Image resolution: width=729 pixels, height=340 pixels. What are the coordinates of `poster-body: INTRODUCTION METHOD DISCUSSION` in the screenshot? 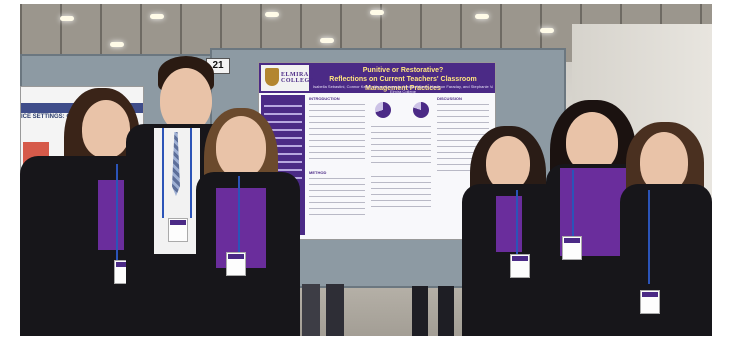 It's located at (400, 165).